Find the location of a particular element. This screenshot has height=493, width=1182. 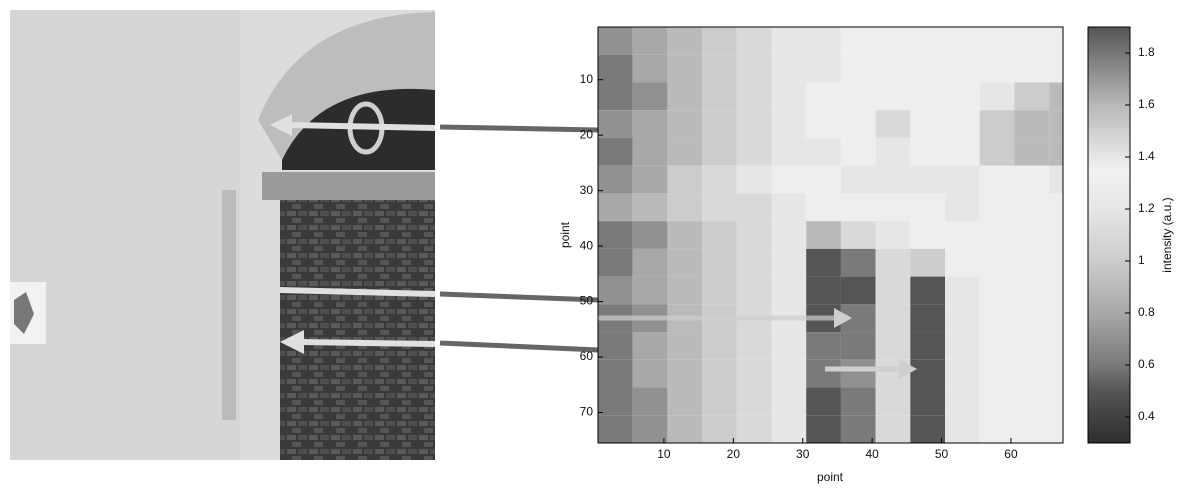

y-tick-label: 20 is located at coordinates (587, 134).